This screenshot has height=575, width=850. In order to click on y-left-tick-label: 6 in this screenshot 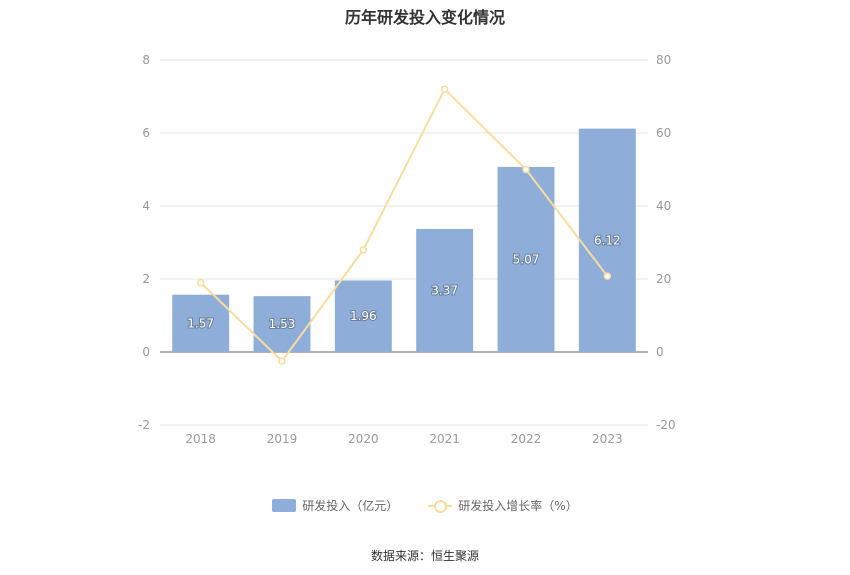, I will do `click(146, 133)`.